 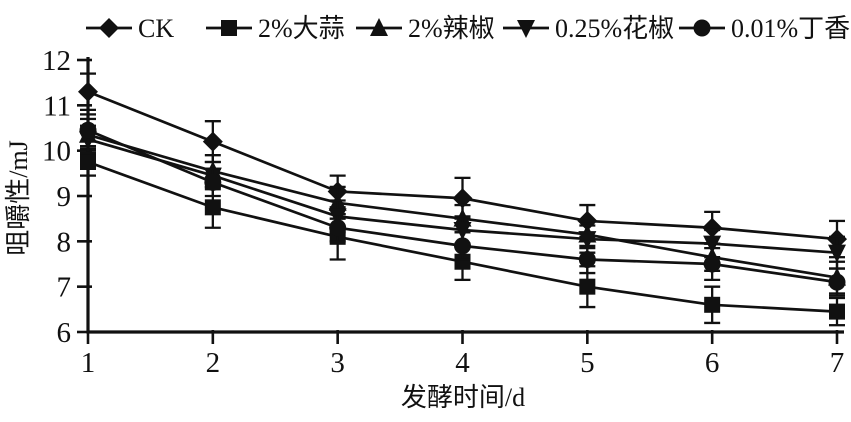 I want to click on legend-label: 0.01%丁香, so click(x=790, y=28).